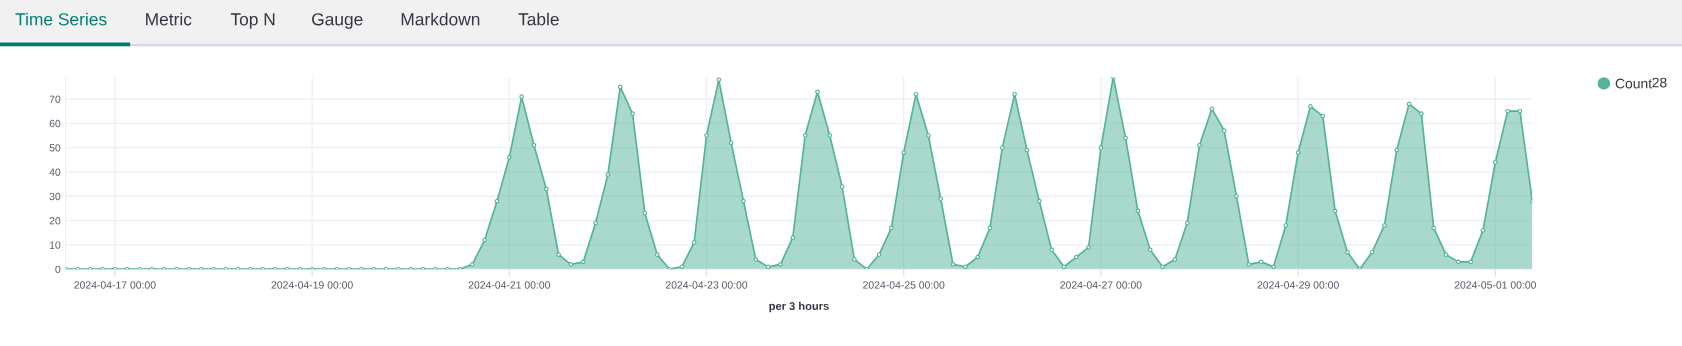 Image resolution: width=1682 pixels, height=346 pixels. I want to click on y-tick-label: 20, so click(55, 221).